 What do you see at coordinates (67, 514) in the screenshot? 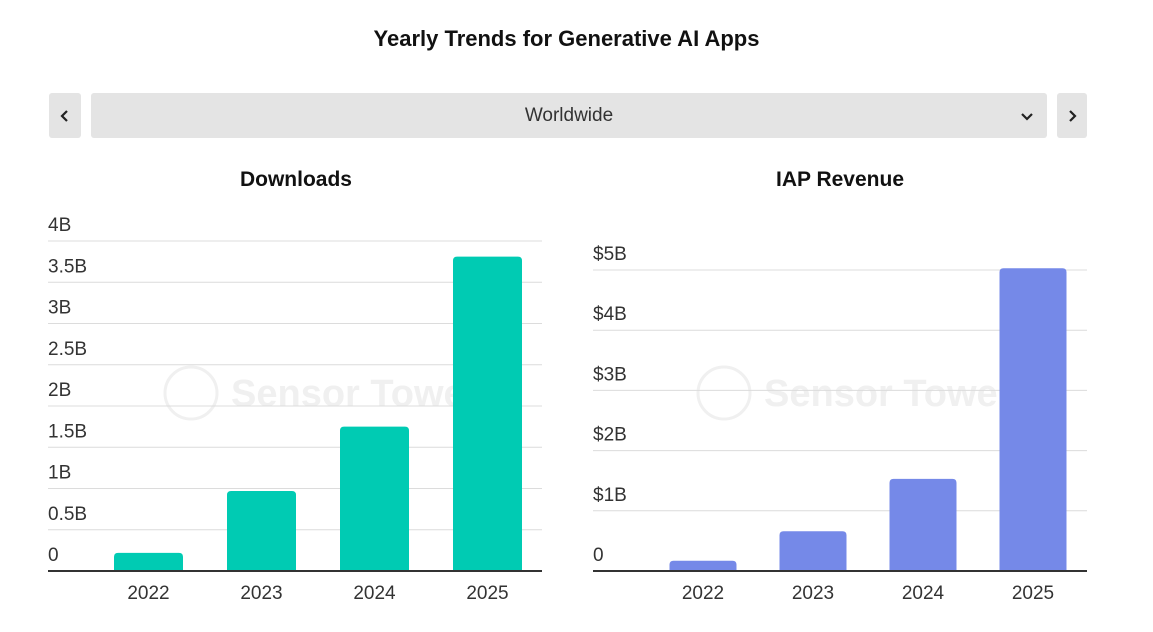
I see `y-tick-label: 0.5B` at bounding box center [67, 514].